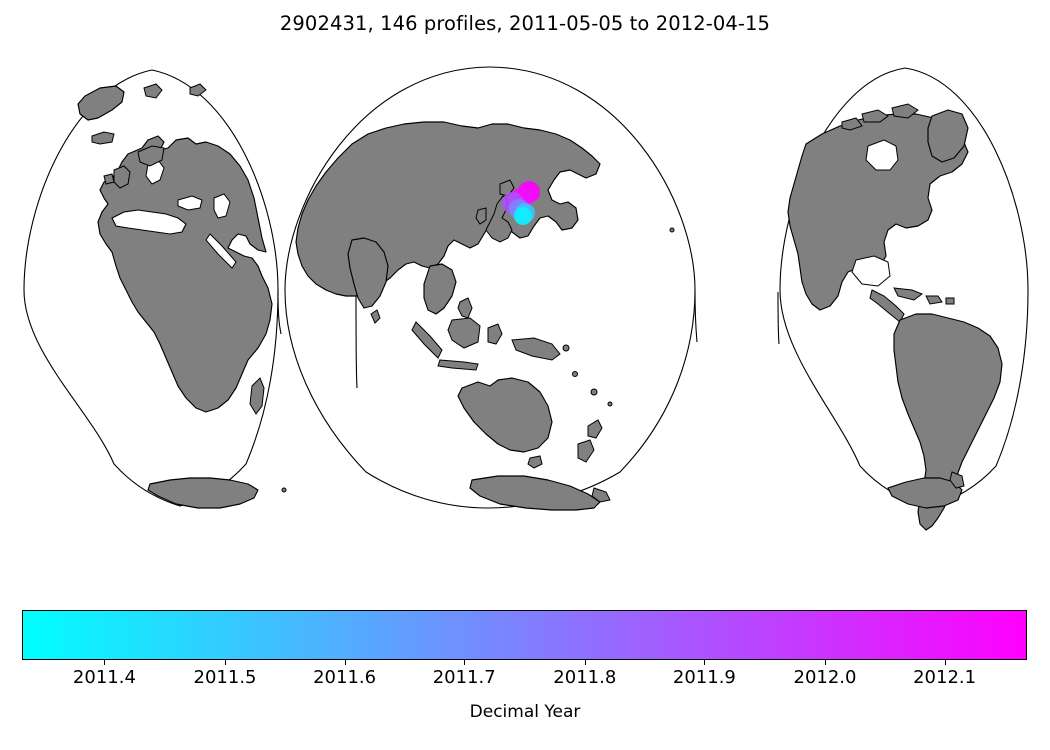 This screenshot has height=750, width=1050. I want to click on korea, so click(481, 216).